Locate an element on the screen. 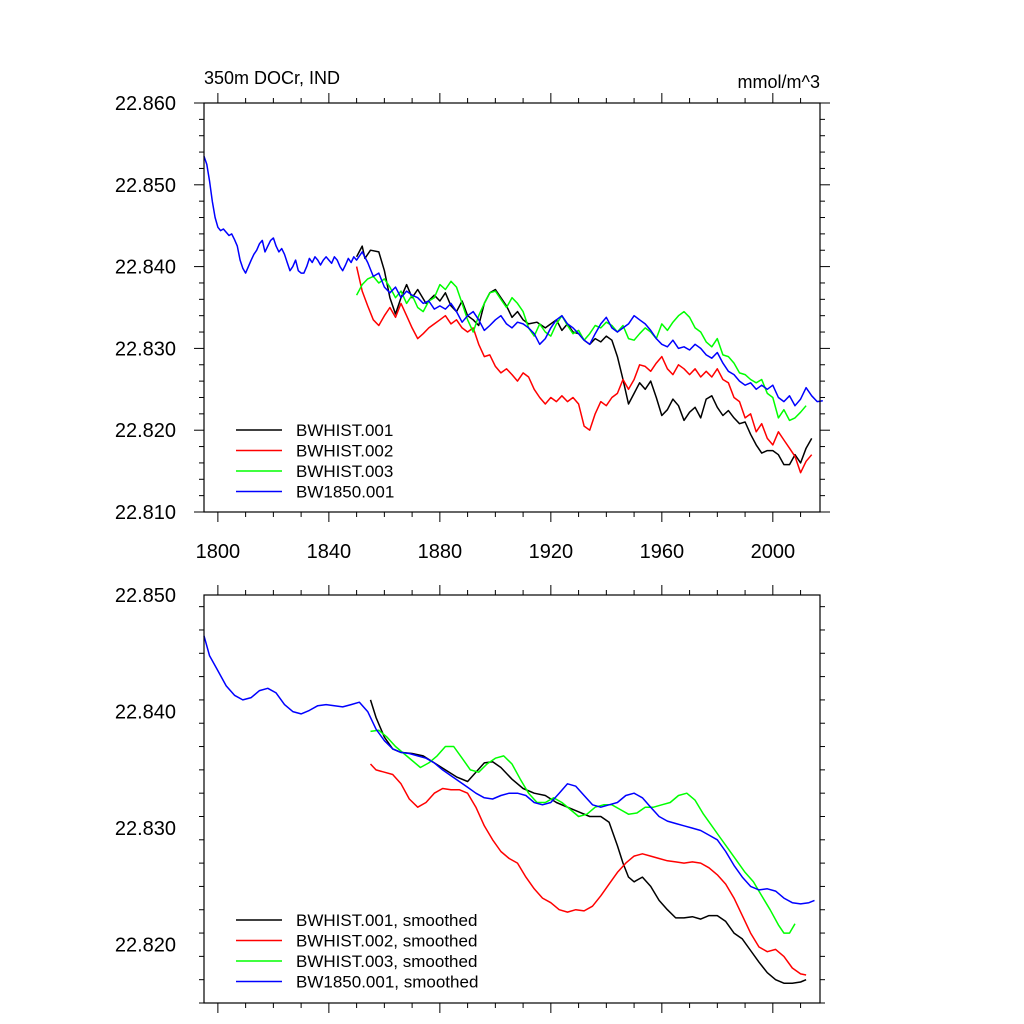  top-panel-title: 350m DOCr, IND is located at coordinates (272, 78).